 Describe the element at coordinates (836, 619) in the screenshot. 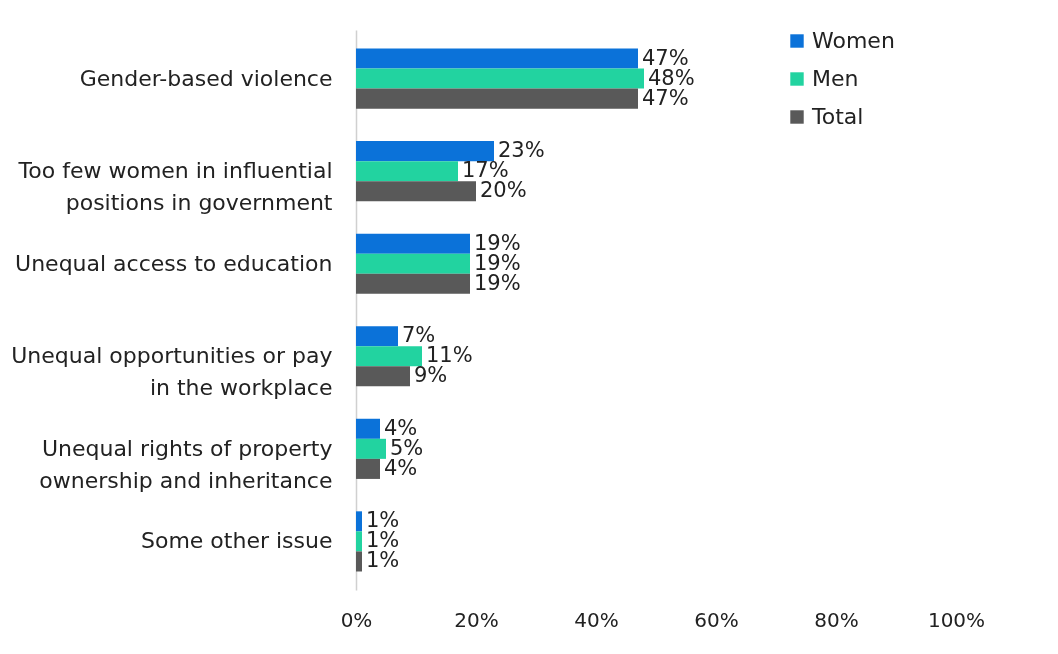

I see `x-tick-label: 80%` at that location.